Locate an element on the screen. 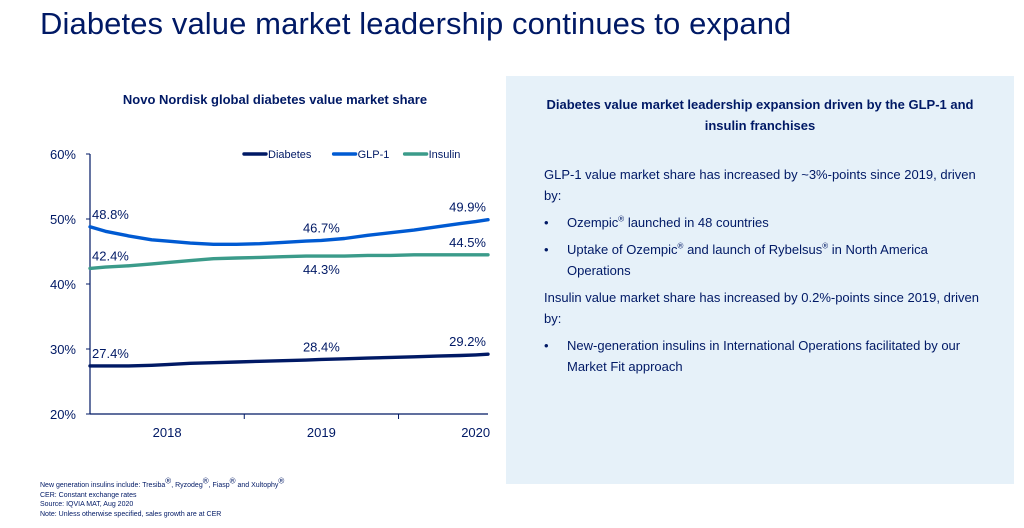 Image resolution: width=1024 pixels, height=528 pixels. x-tick-label: 2018 is located at coordinates (167, 432).